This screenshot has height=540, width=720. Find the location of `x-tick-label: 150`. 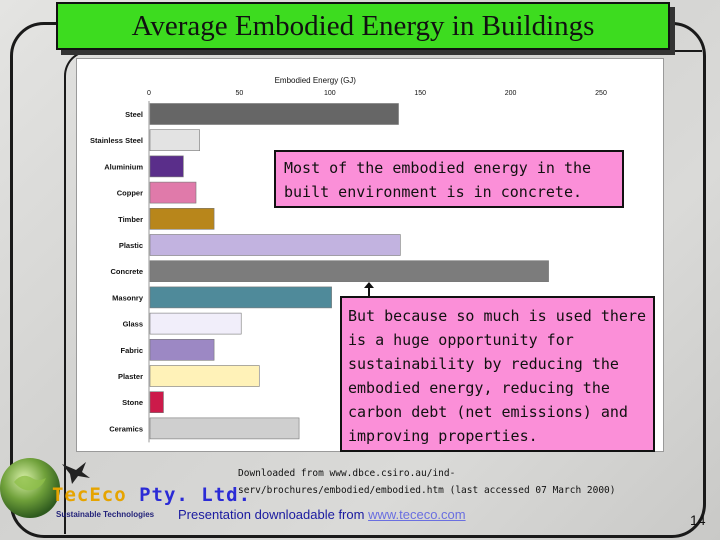

x-tick-label: 150 is located at coordinates (420, 93).